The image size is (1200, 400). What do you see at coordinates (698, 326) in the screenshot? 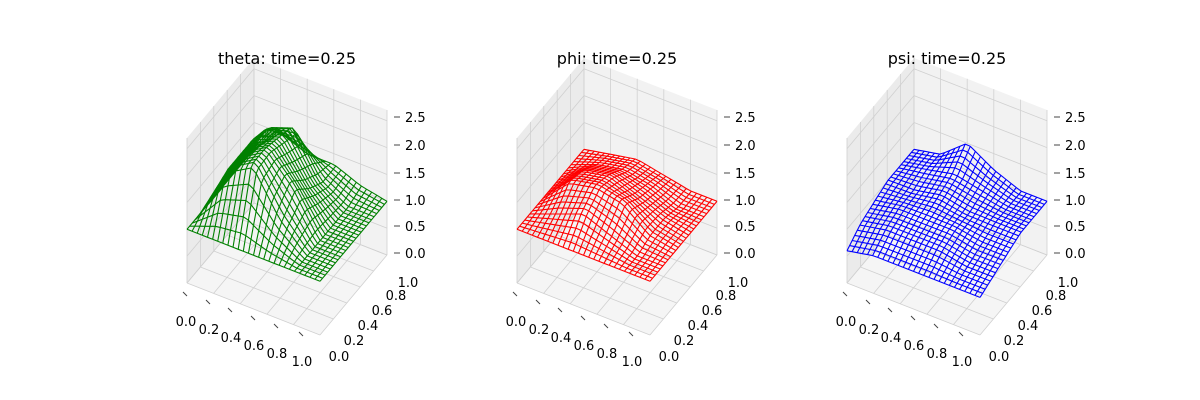
I see `y-tick-label: 0.4` at bounding box center [698, 326].